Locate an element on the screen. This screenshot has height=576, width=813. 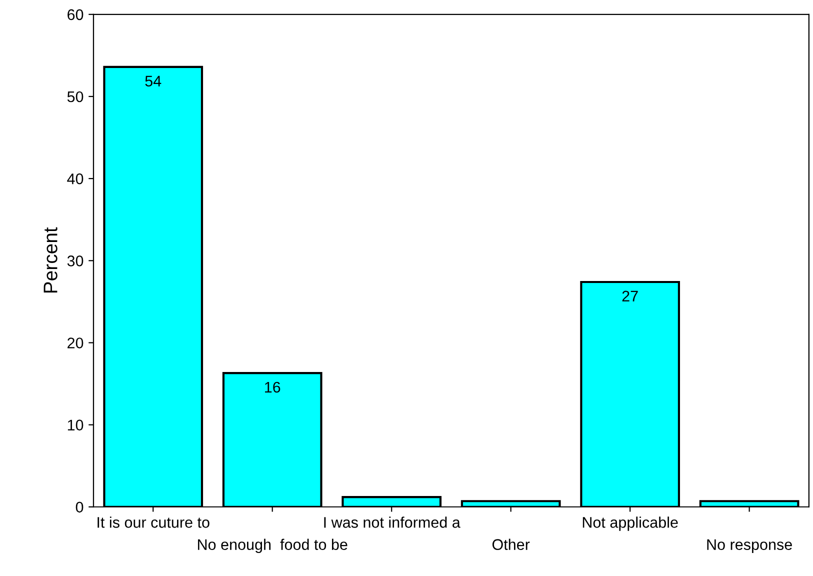
x-tick-label: Not applicable is located at coordinates (630, 523).